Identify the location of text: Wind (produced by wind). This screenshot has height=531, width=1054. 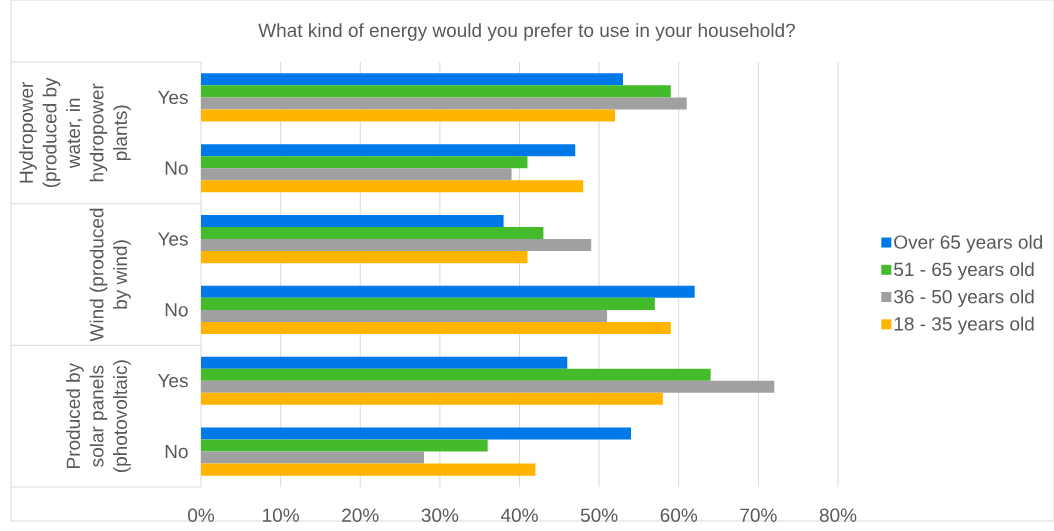
(110, 275).